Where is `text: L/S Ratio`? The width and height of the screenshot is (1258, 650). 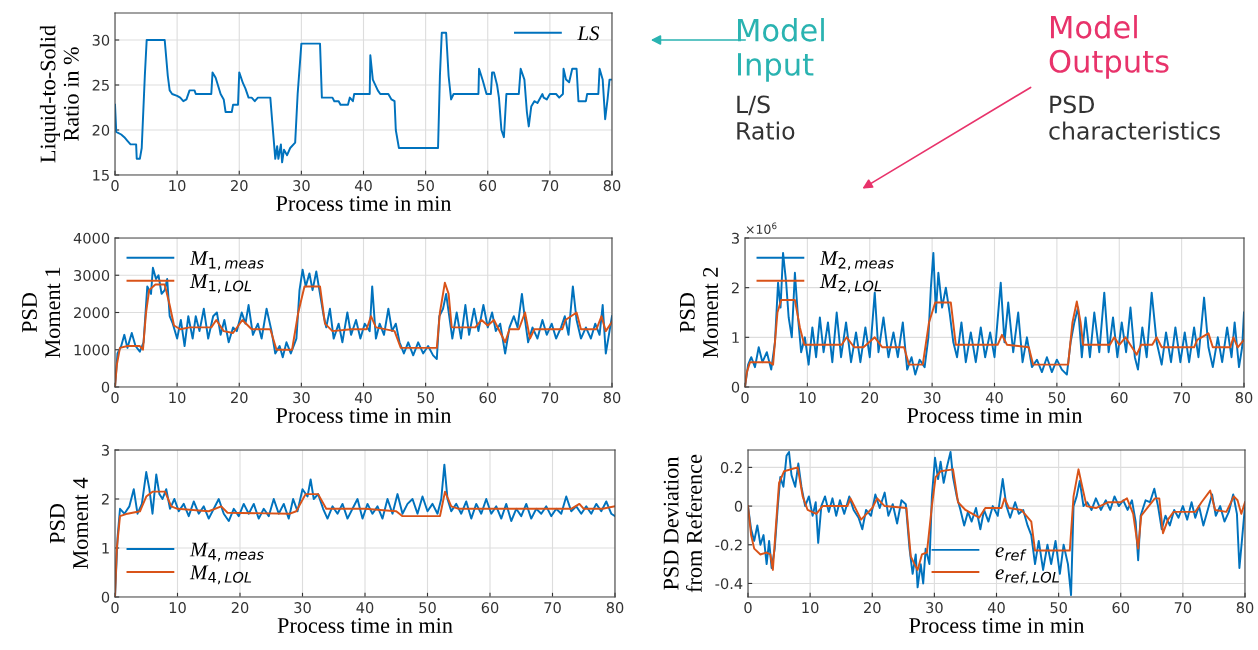
text: L/S Ratio is located at coordinates (766, 117).